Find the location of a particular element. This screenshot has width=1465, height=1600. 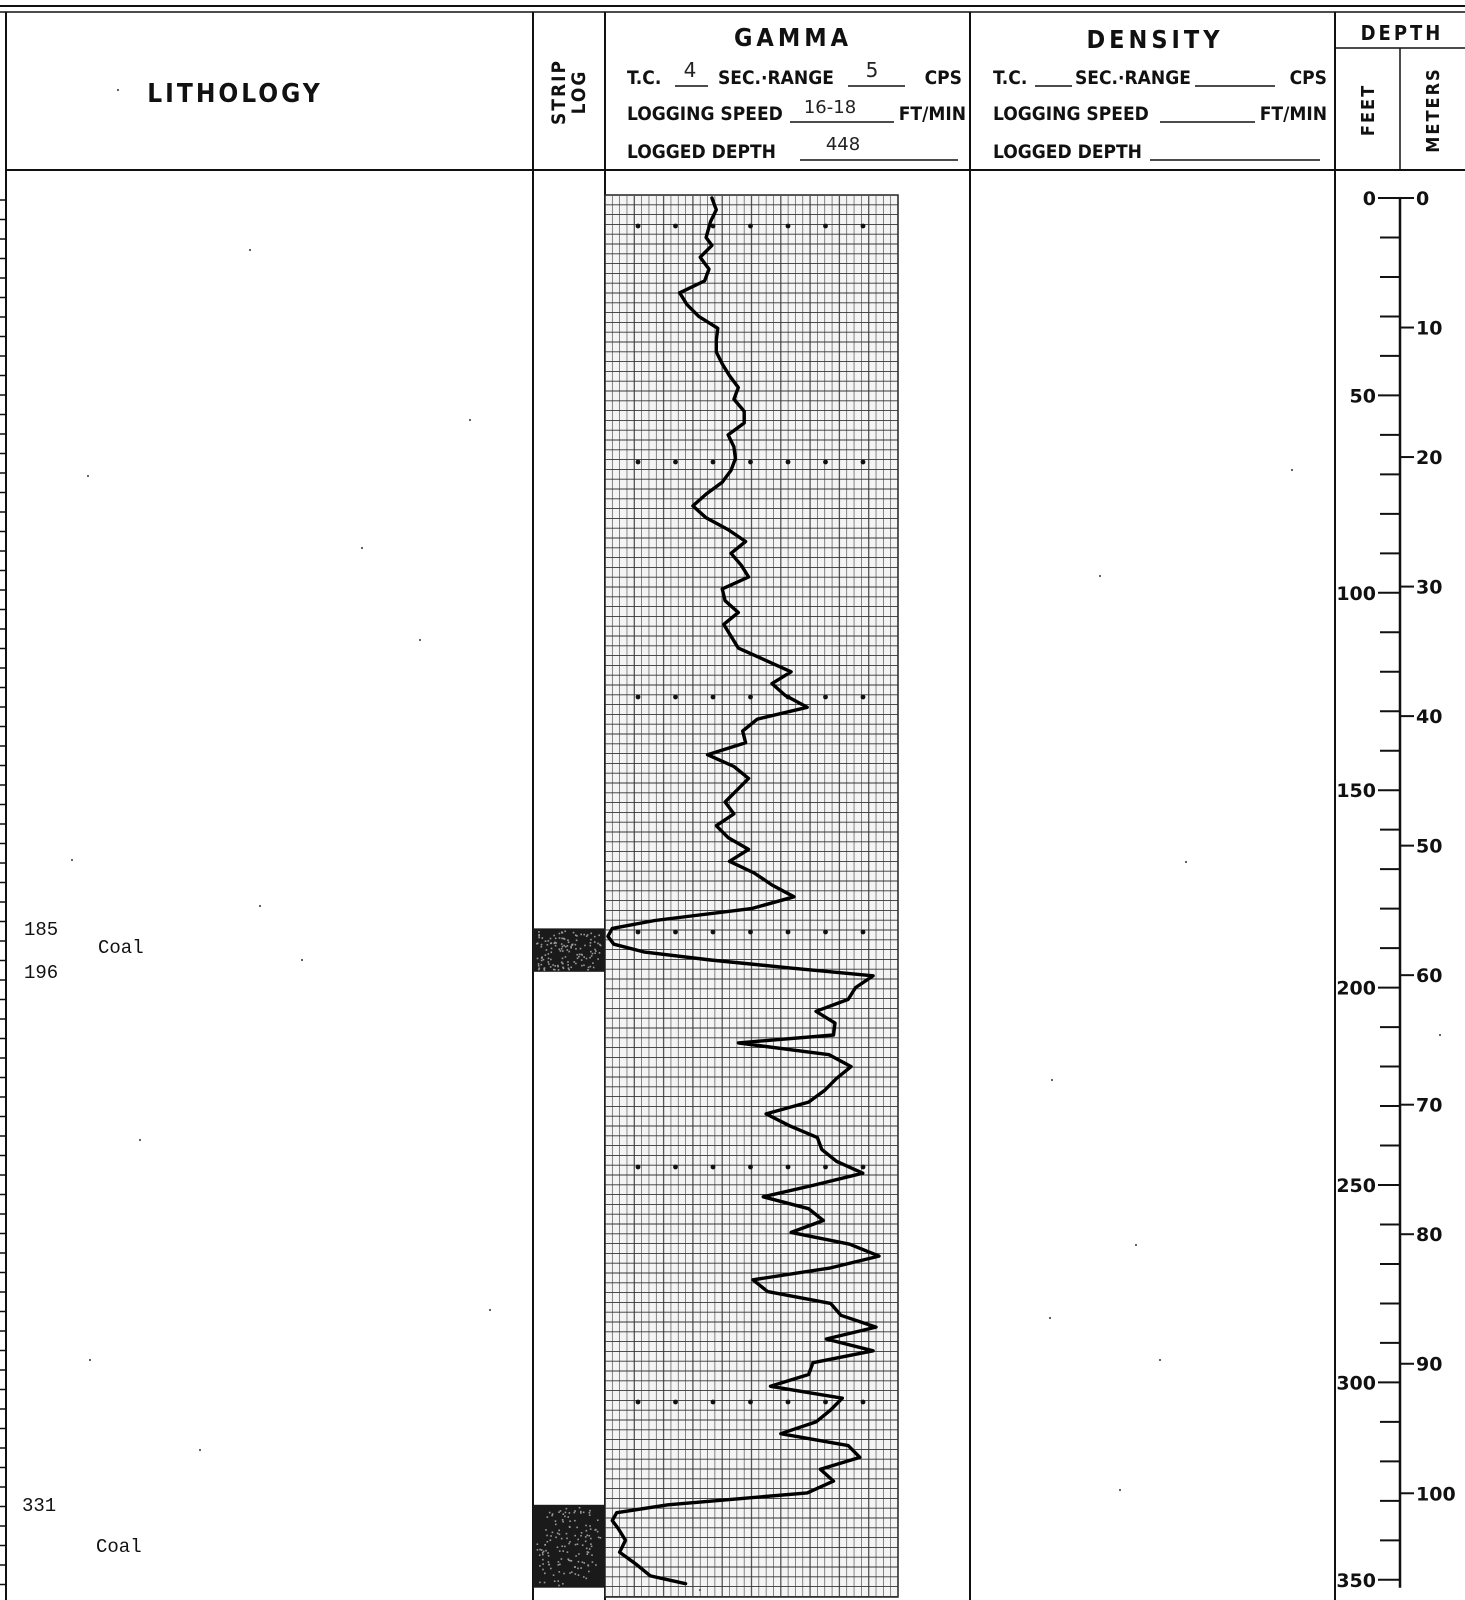

depth-title: DEPTH is located at coordinates (1402, 33).